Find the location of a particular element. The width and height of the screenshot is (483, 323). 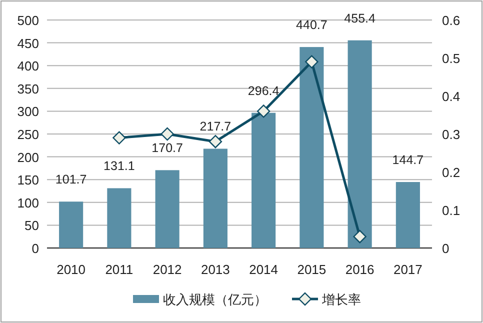

x-tick-label: 2017 is located at coordinates (407, 269).